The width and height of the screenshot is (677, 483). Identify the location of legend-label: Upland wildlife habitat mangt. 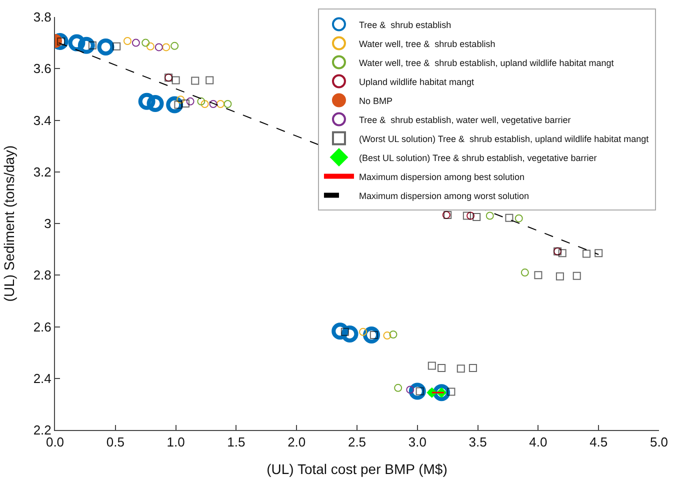
(416, 81).